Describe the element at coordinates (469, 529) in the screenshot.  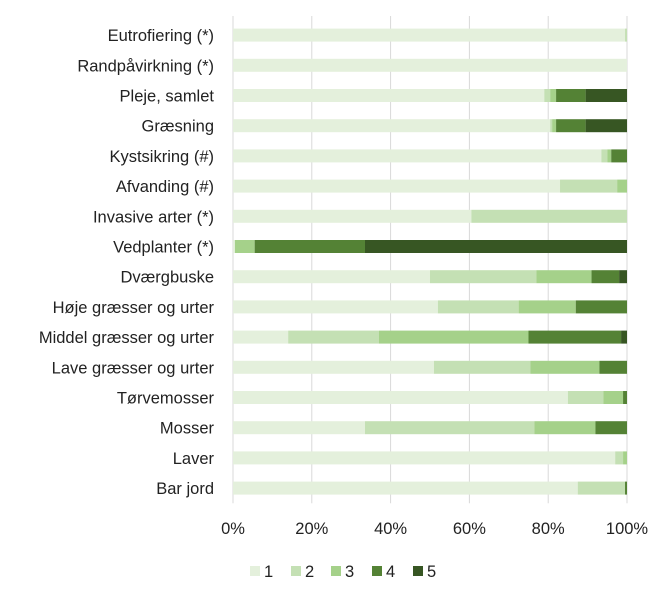
I see `x-tick-label: 60%` at that location.